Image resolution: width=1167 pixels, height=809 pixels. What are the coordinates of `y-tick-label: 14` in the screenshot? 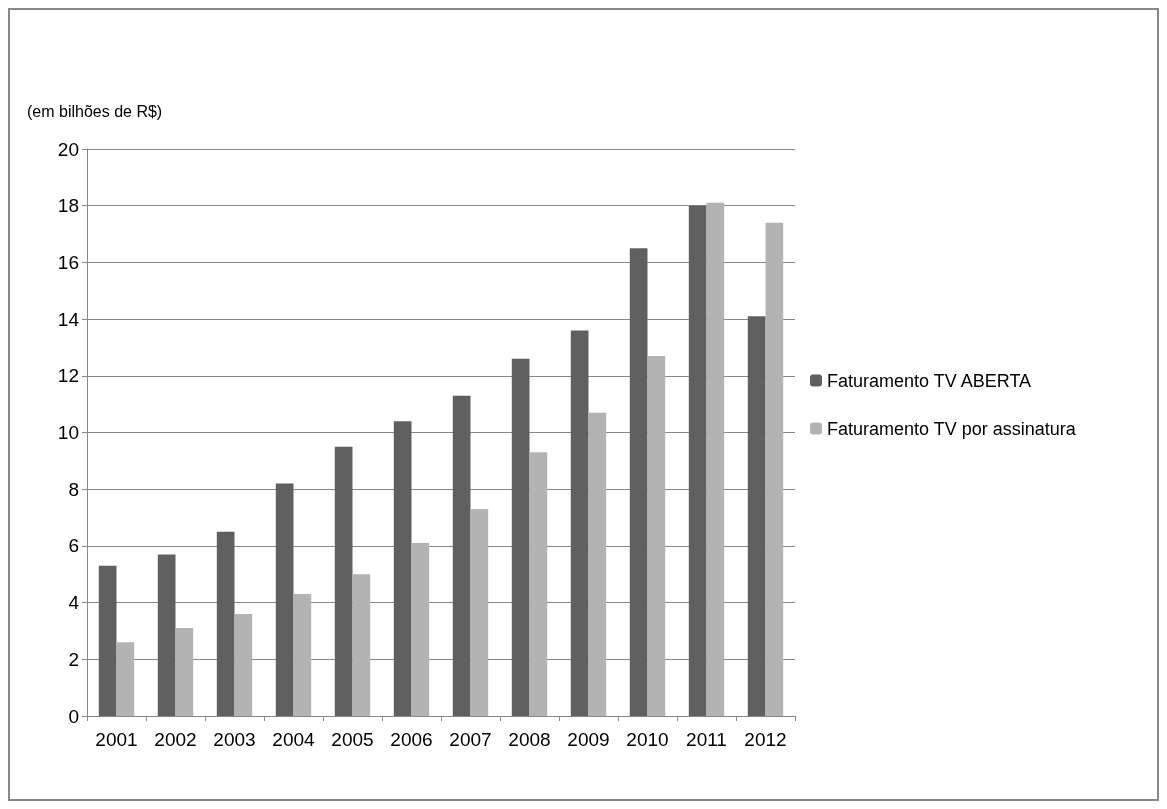 It's located at (68, 319).